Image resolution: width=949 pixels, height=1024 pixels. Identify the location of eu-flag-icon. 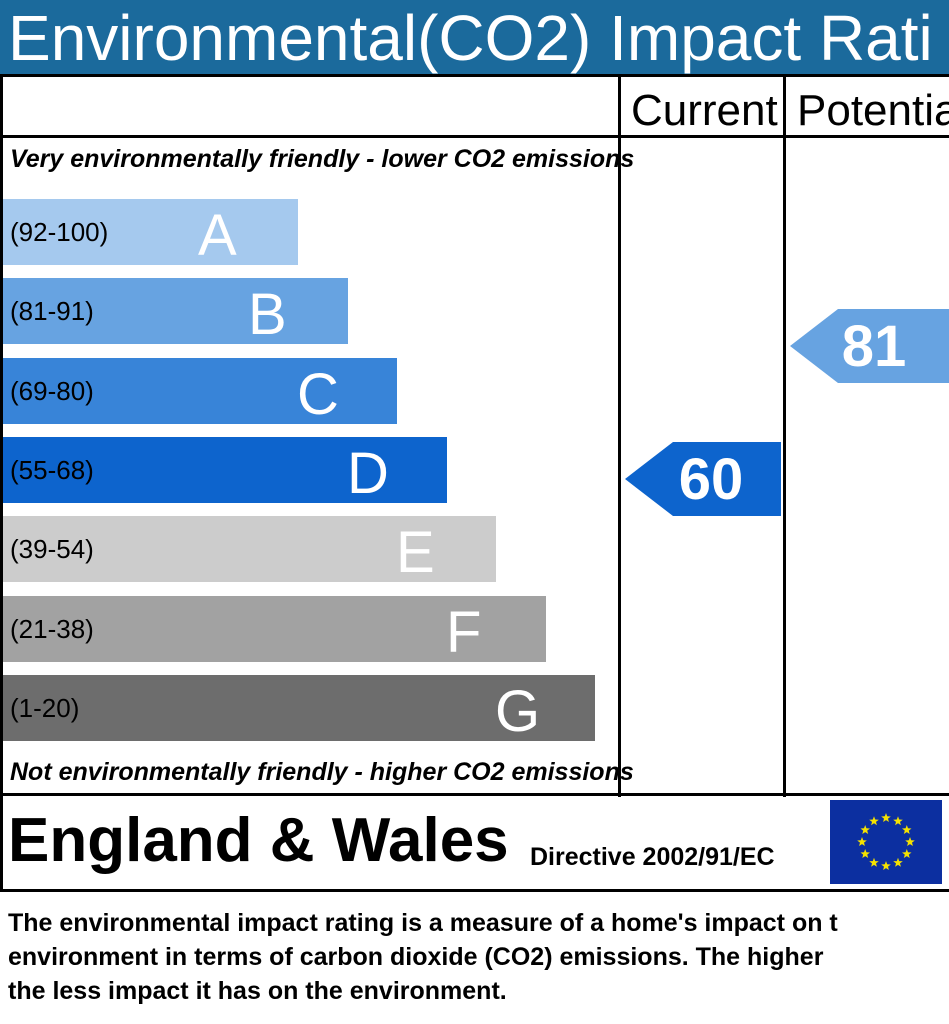
(886, 844).